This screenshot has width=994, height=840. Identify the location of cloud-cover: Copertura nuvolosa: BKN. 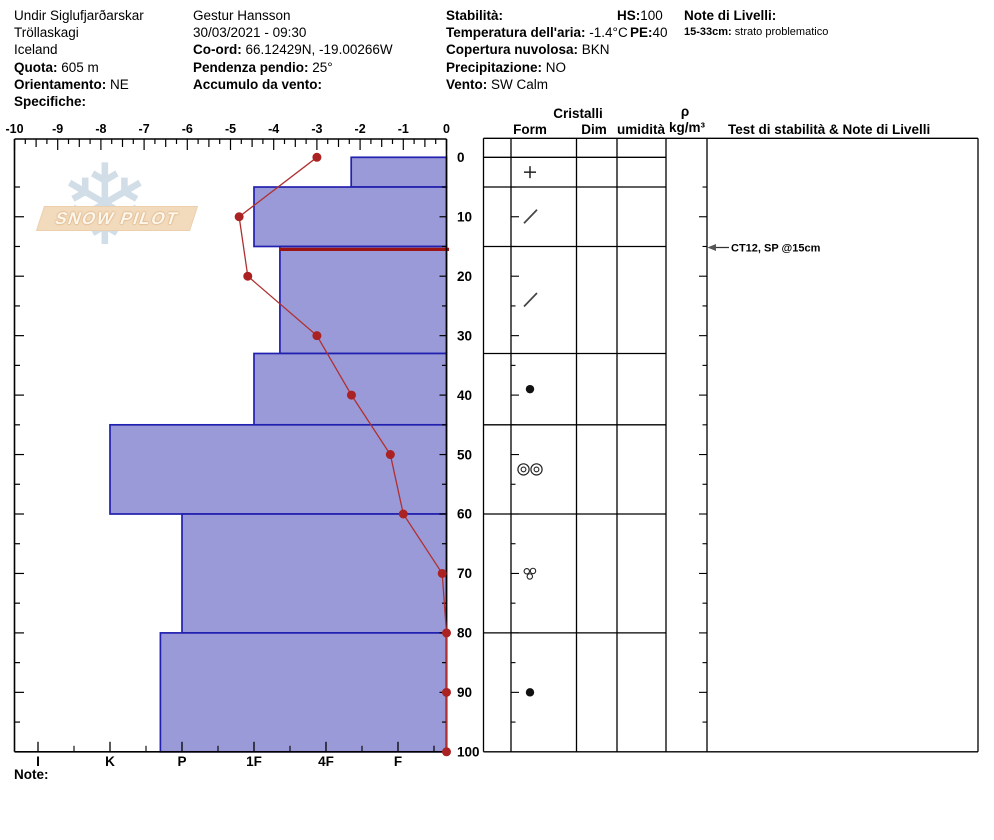
(528, 50).